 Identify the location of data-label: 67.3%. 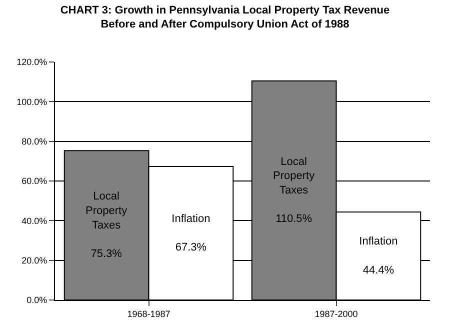
(191, 248).